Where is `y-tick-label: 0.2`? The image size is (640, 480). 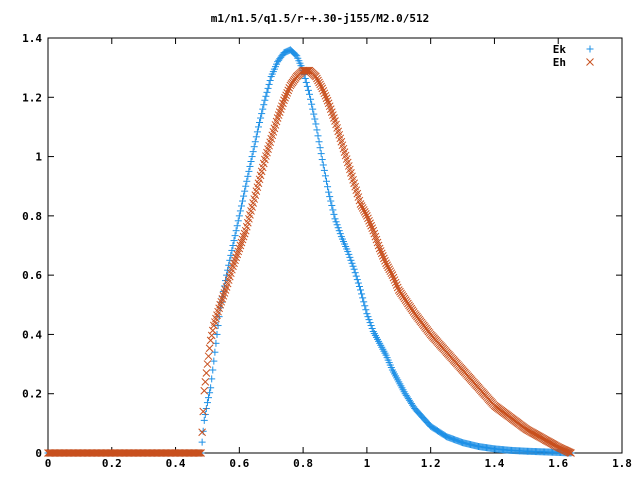 y-tick-label: 0.2 is located at coordinates (32, 394).